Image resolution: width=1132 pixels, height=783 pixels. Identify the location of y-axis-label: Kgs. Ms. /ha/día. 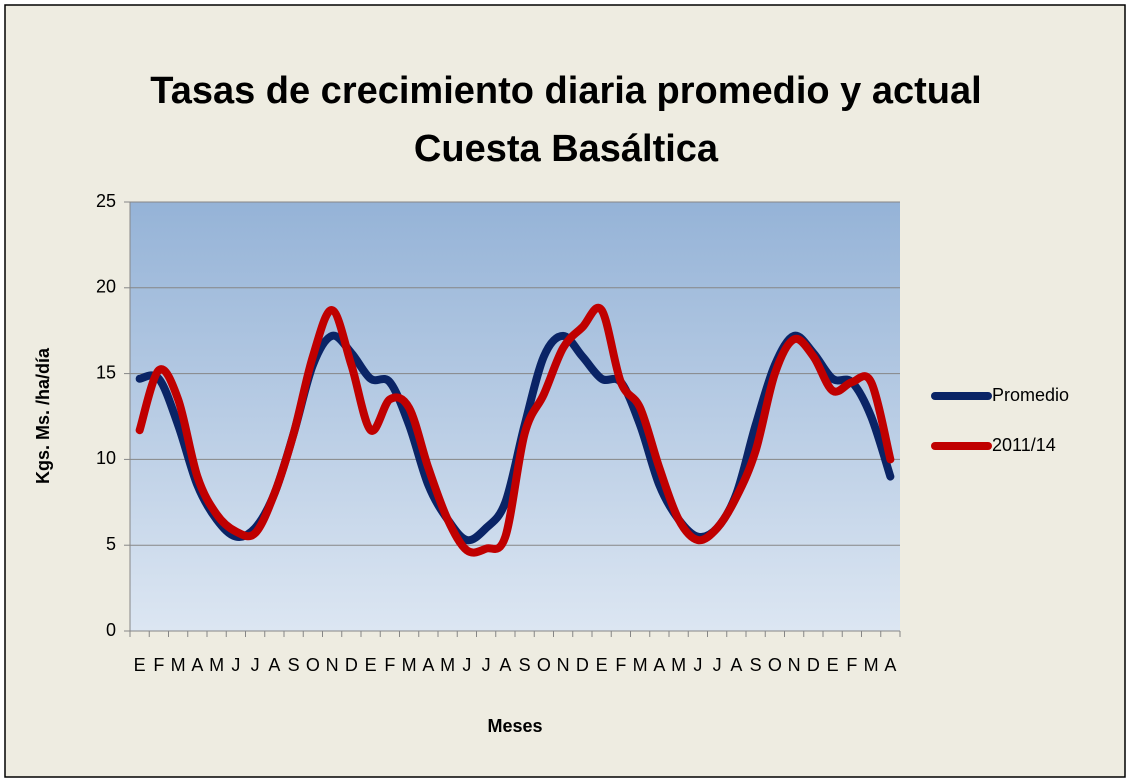
(43, 415).